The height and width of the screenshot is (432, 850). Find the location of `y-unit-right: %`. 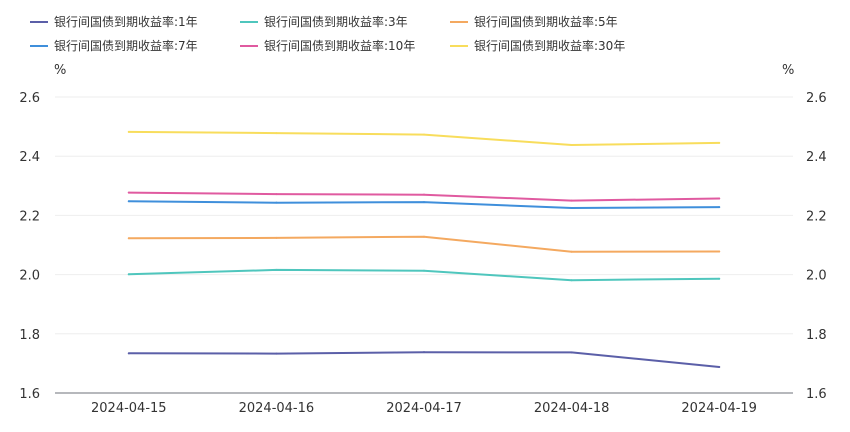

y-unit-right: % is located at coordinates (788, 70).